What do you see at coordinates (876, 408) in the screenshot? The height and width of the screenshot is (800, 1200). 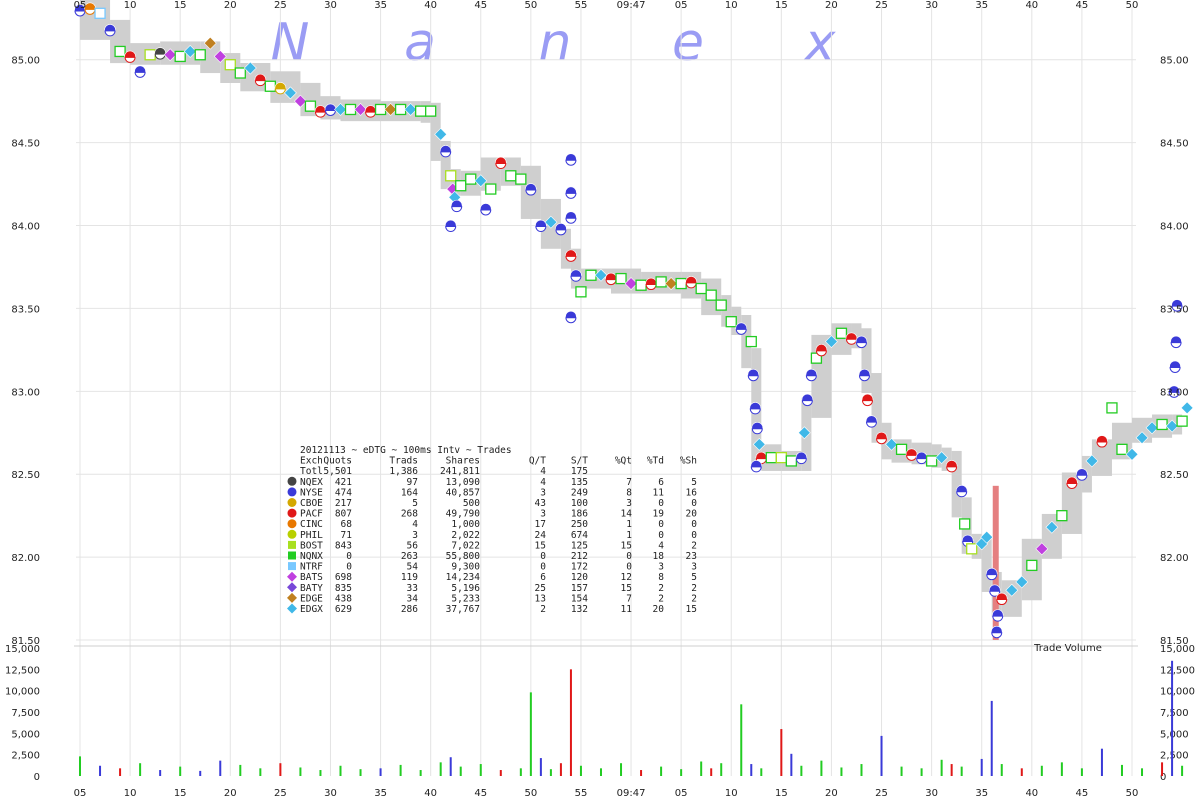 I see `price-band-segment` at bounding box center [876, 408].